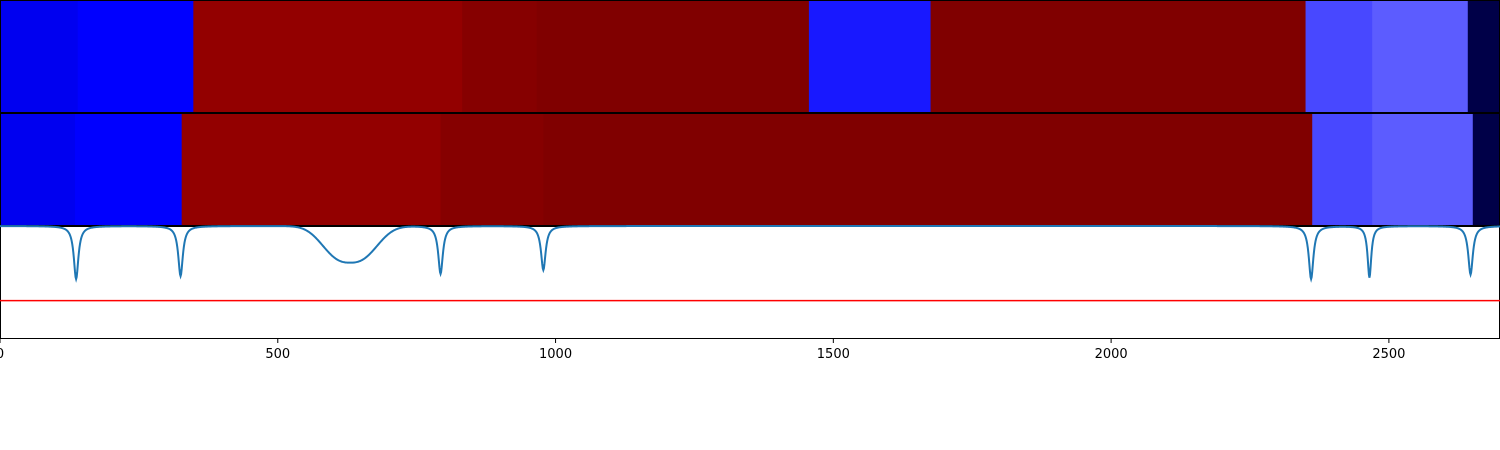 The image size is (1500, 450). What do you see at coordinates (833, 354) in the screenshot?
I see `x-tick-label: 1500` at bounding box center [833, 354].